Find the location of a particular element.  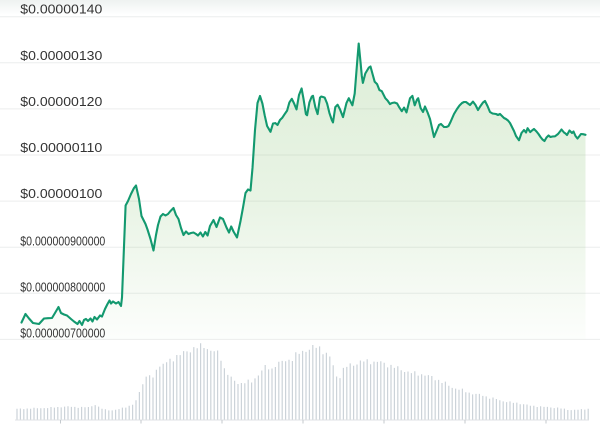

svg-text: $0.00000110 is located at coordinates (61, 147).